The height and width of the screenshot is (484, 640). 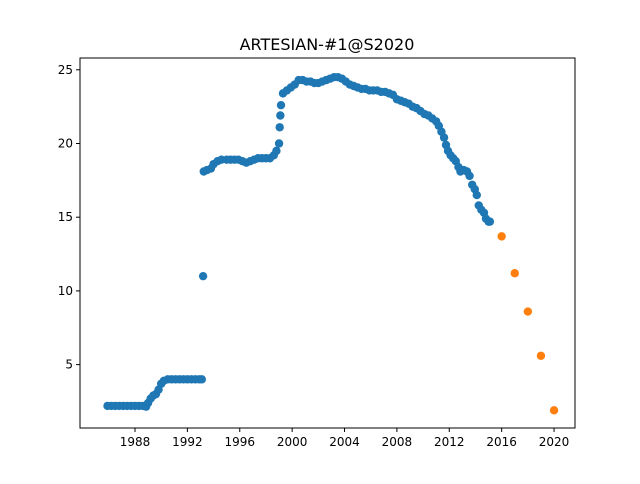 I want to click on x-tick-label: 2000, so click(x=292, y=442).